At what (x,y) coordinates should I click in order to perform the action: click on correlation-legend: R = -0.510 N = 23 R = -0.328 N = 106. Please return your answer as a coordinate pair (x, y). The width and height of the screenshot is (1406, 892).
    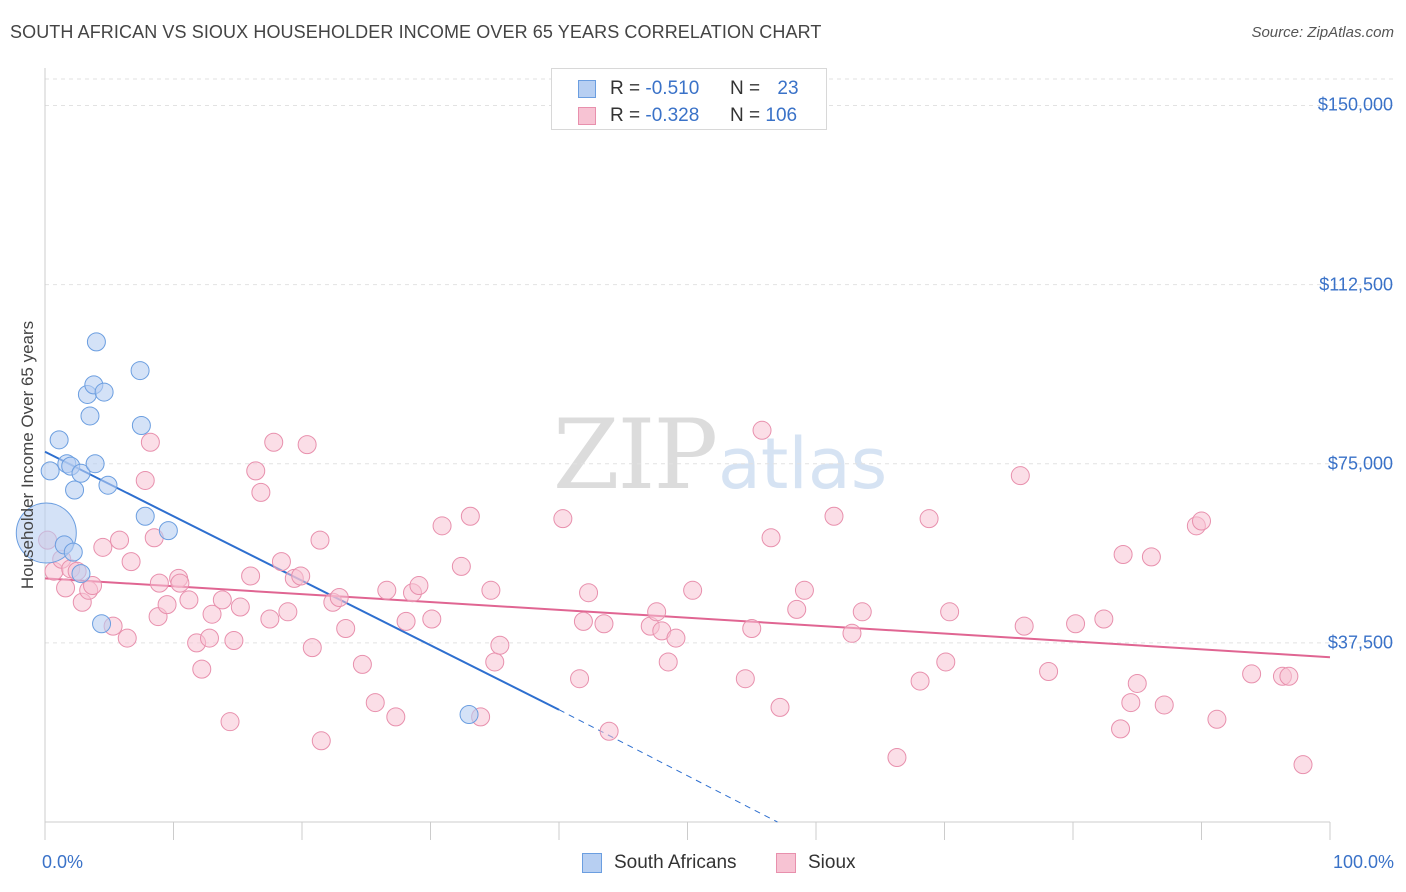
    Looking at the image, I should click on (689, 99).